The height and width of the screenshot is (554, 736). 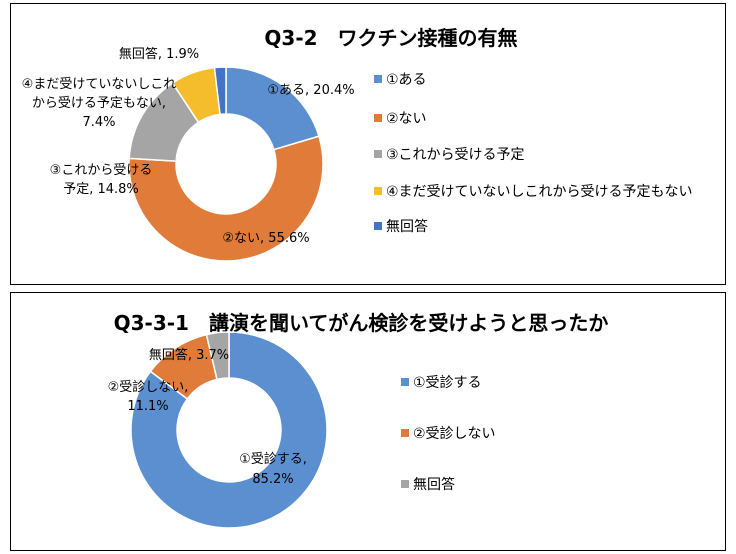 I want to click on data-label: ②ない, 55.6%, so click(x=265, y=238).